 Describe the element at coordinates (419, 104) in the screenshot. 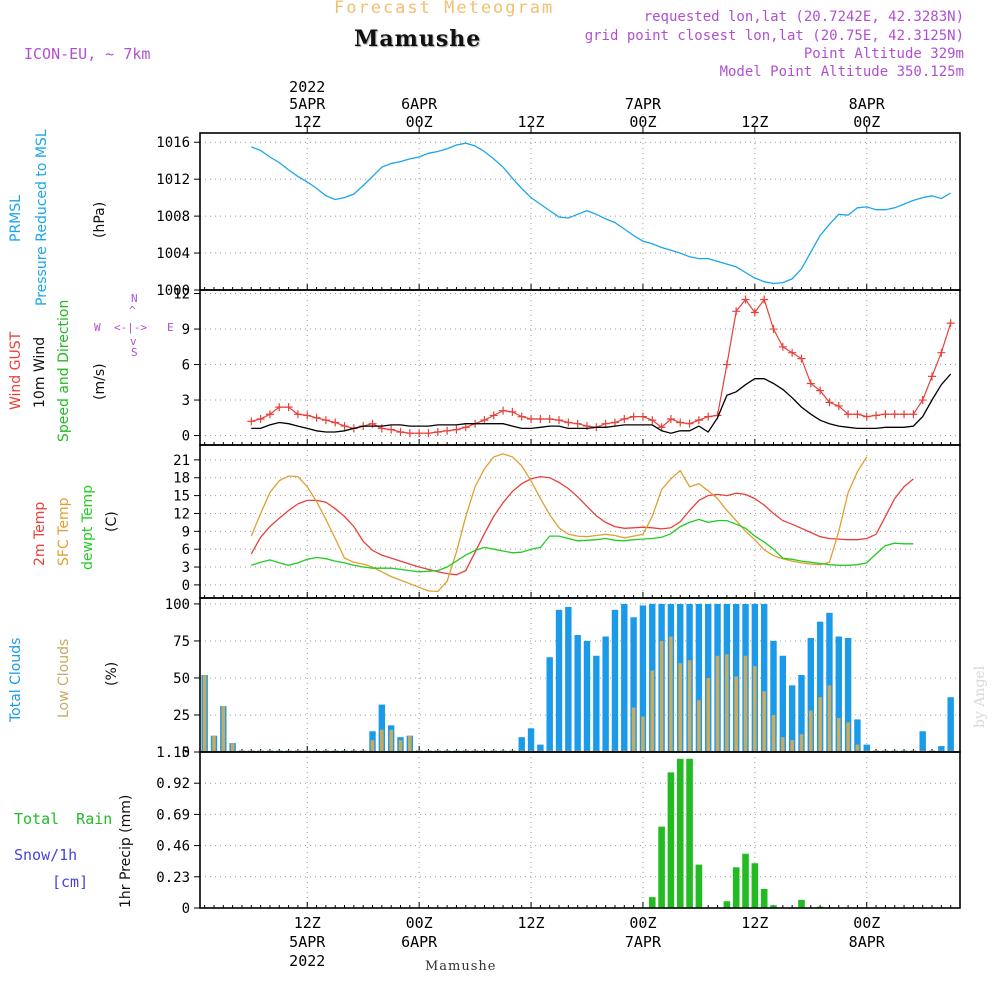

I see `top-date-label: 6APR` at that location.